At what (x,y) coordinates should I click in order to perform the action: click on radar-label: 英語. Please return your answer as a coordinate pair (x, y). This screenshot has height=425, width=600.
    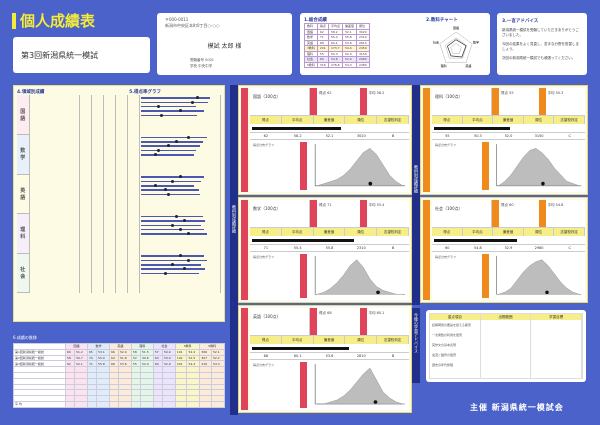
    Looking at the image, I should click on (468, 65).